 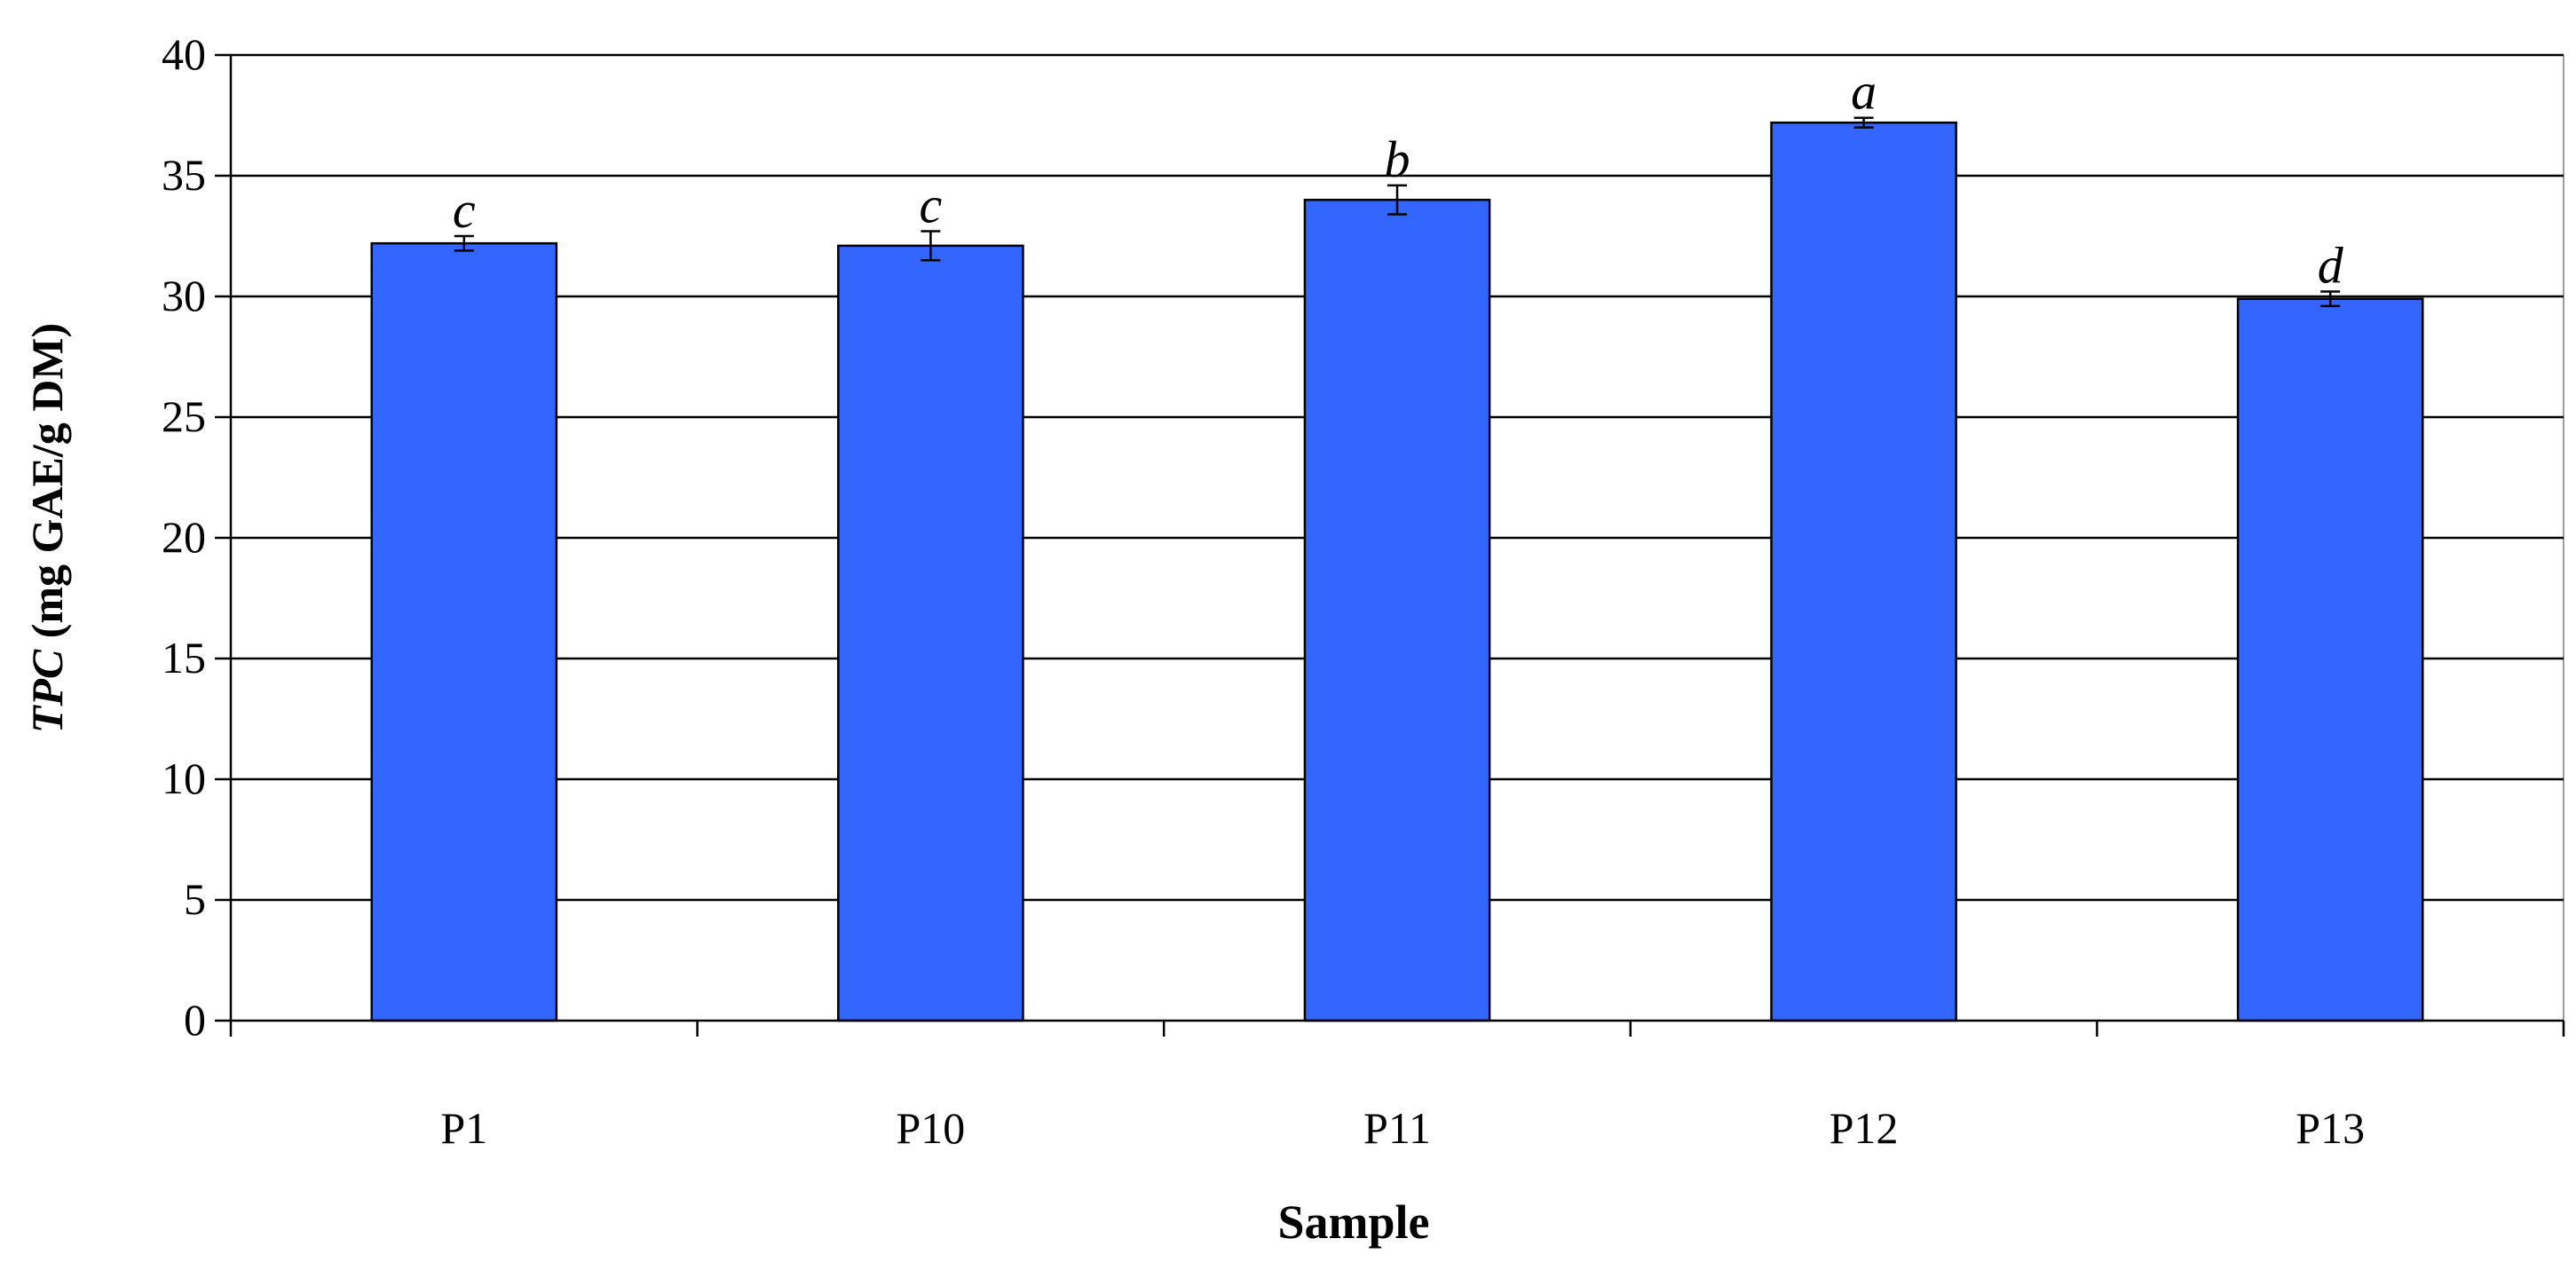 What do you see at coordinates (464, 631) in the screenshot?
I see `bar-P1` at bounding box center [464, 631].